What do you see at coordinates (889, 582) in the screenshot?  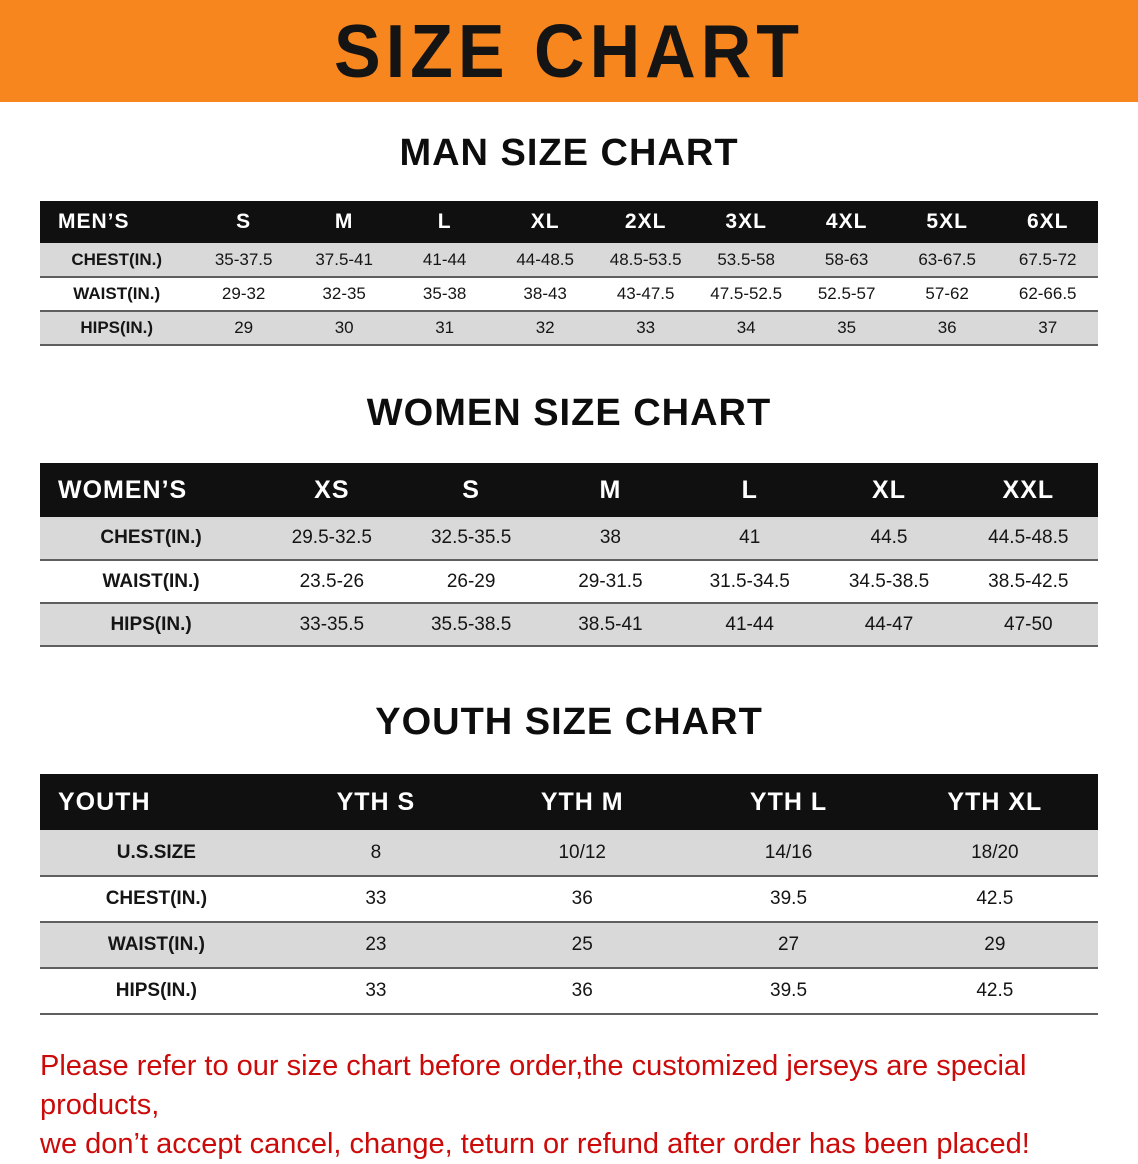 I see `size-value-cell: 34.5-38.5` at bounding box center [889, 582].